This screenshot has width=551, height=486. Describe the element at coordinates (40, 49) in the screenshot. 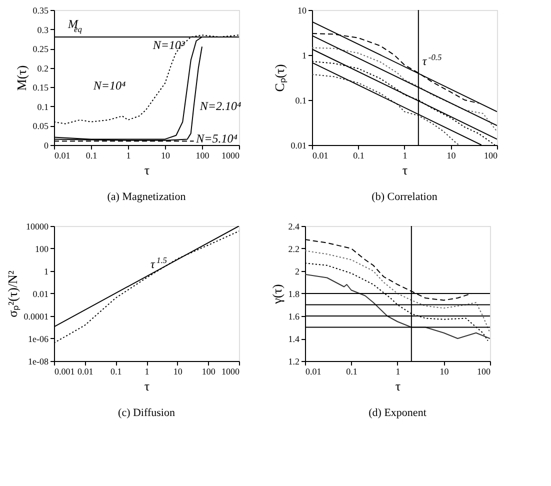

I see `y-tick-label: 0.25` at that location.